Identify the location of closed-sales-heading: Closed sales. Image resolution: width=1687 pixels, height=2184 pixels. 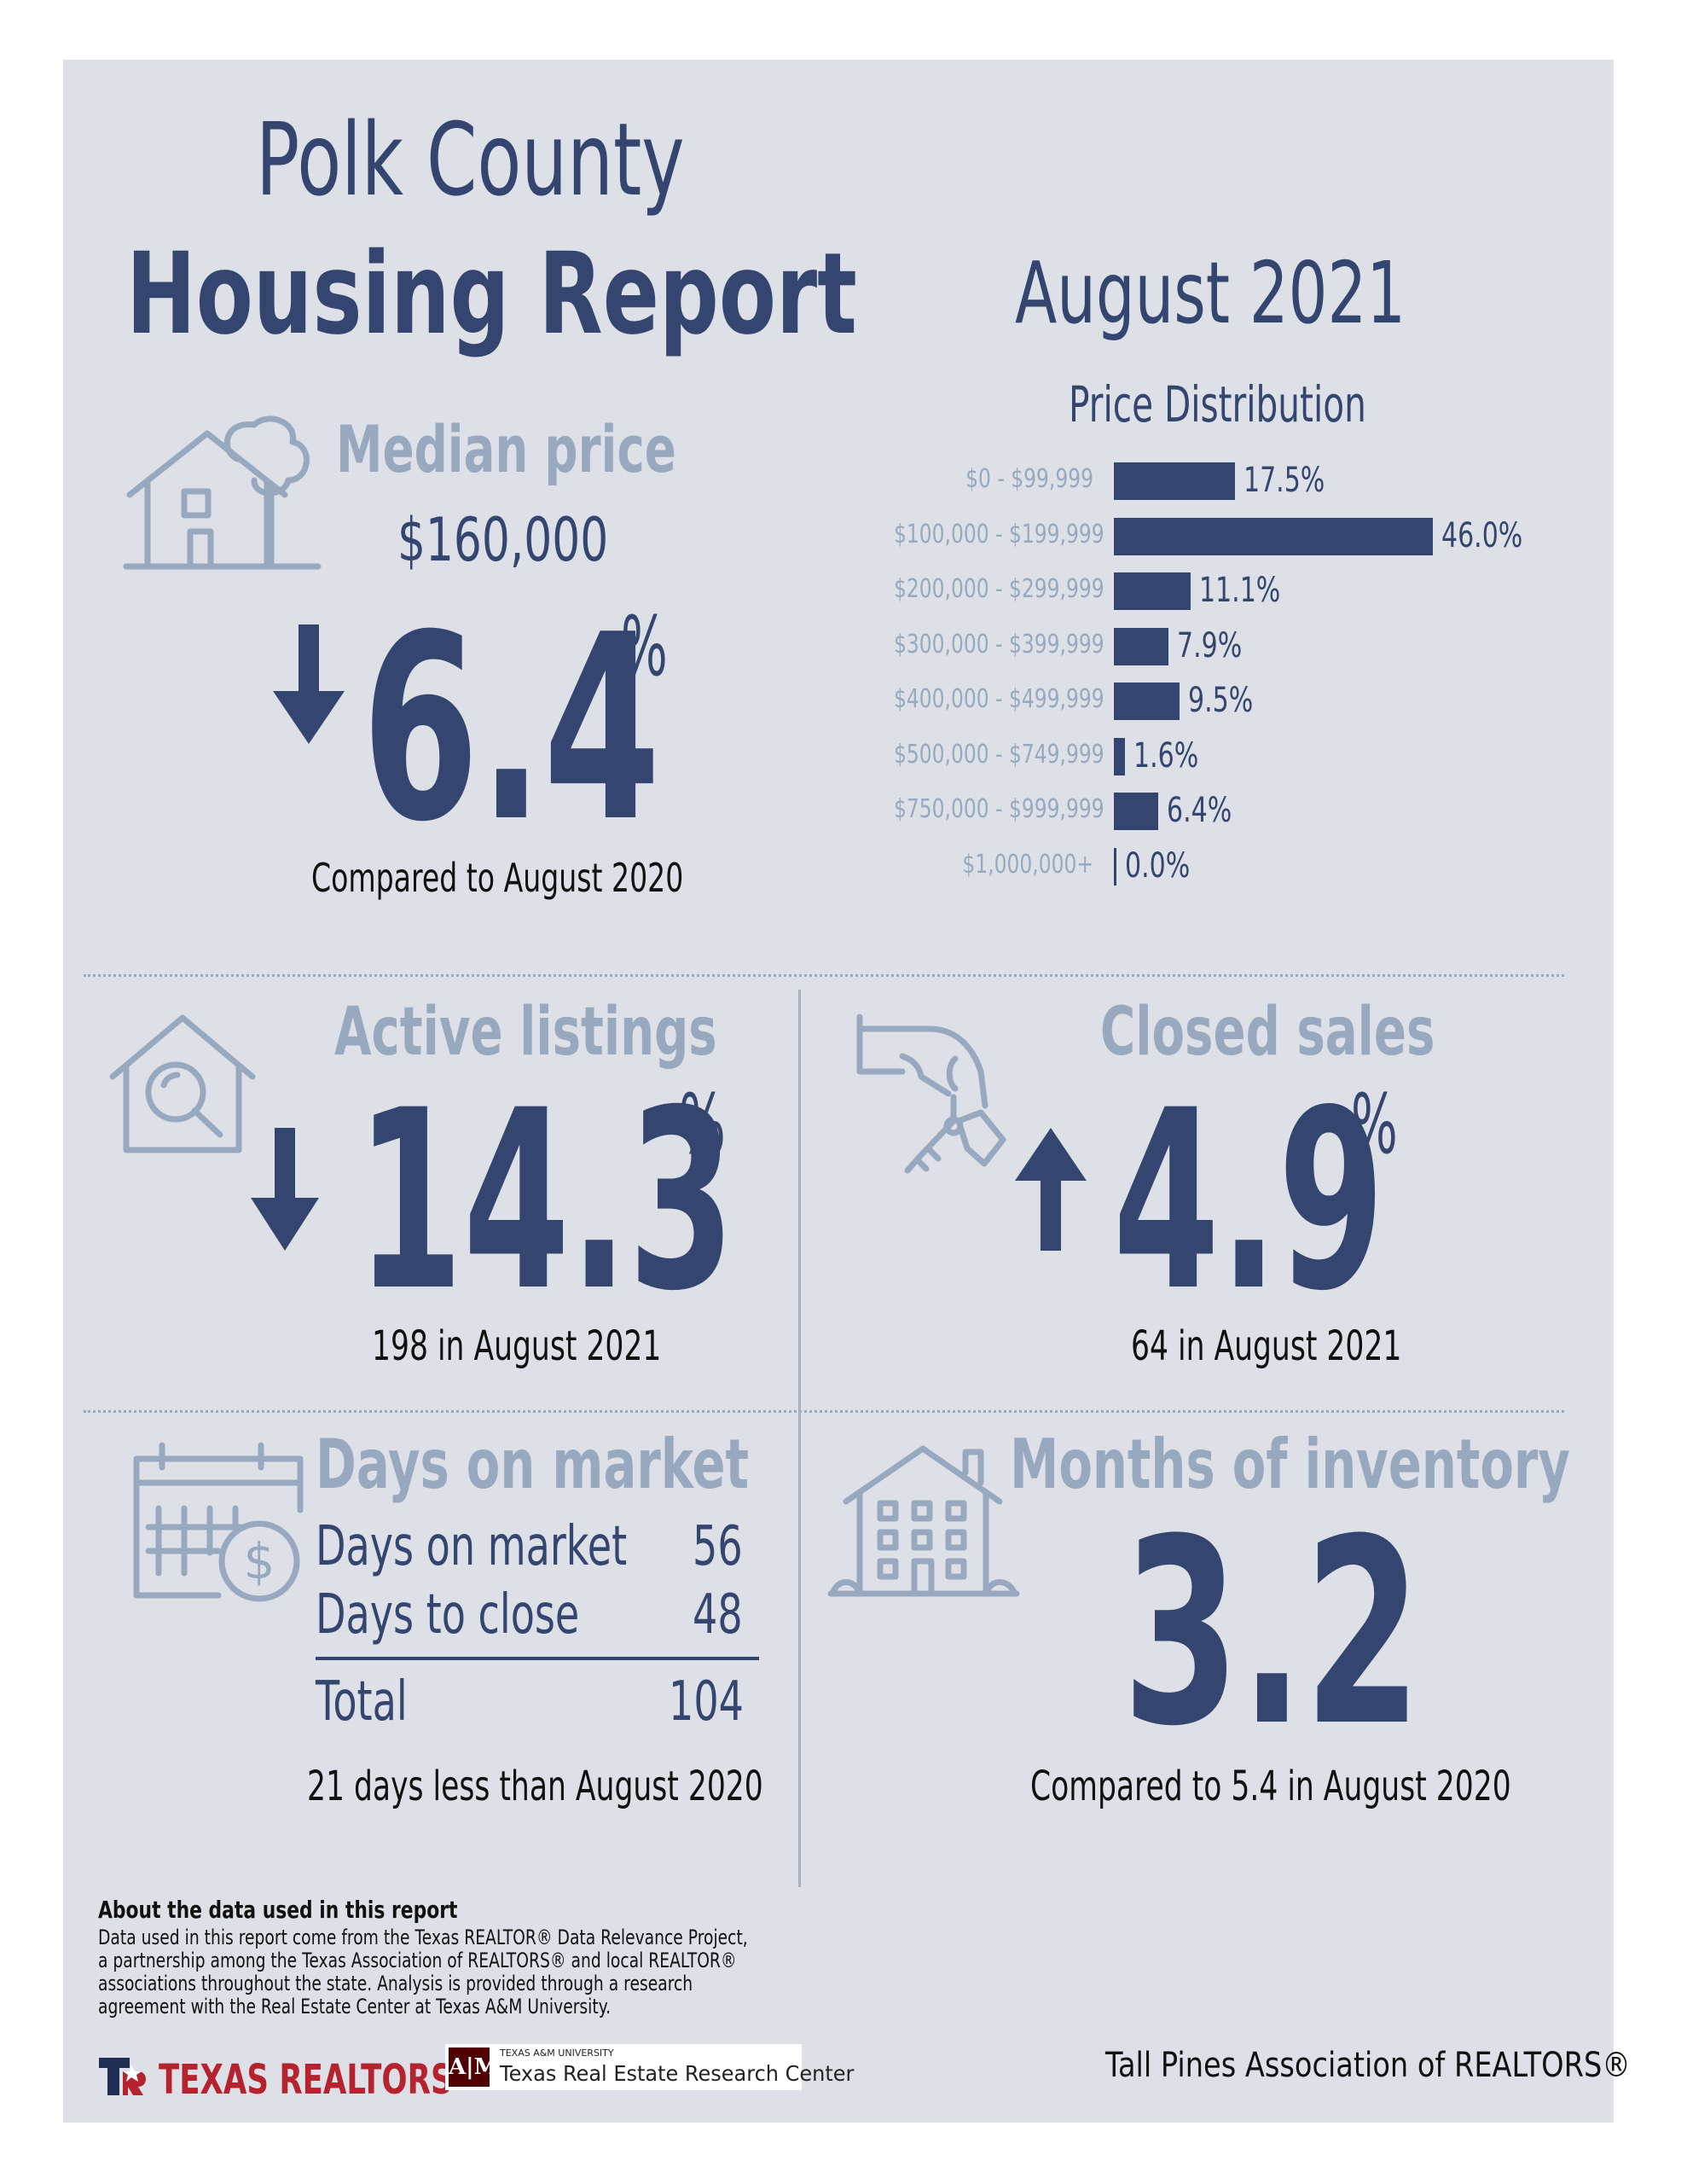
(1267, 1033).